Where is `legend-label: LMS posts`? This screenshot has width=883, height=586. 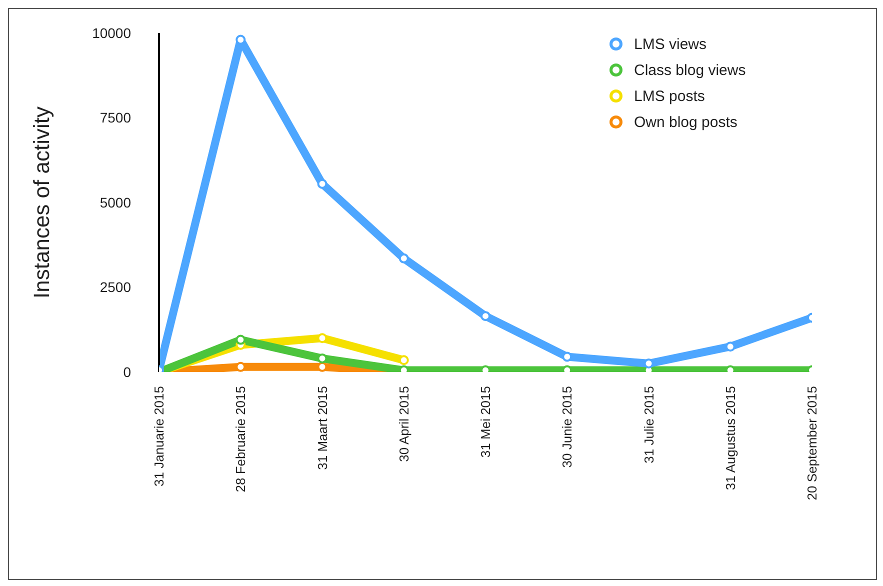 legend-label: LMS posts is located at coordinates (669, 96).